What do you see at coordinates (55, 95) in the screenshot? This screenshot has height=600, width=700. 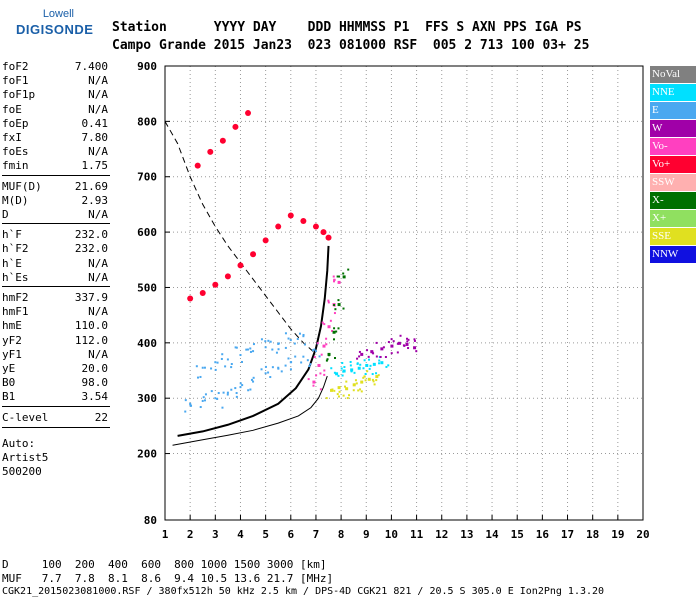 I see `param-row-fof1p: foF1p N/A` at bounding box center [55, 95].